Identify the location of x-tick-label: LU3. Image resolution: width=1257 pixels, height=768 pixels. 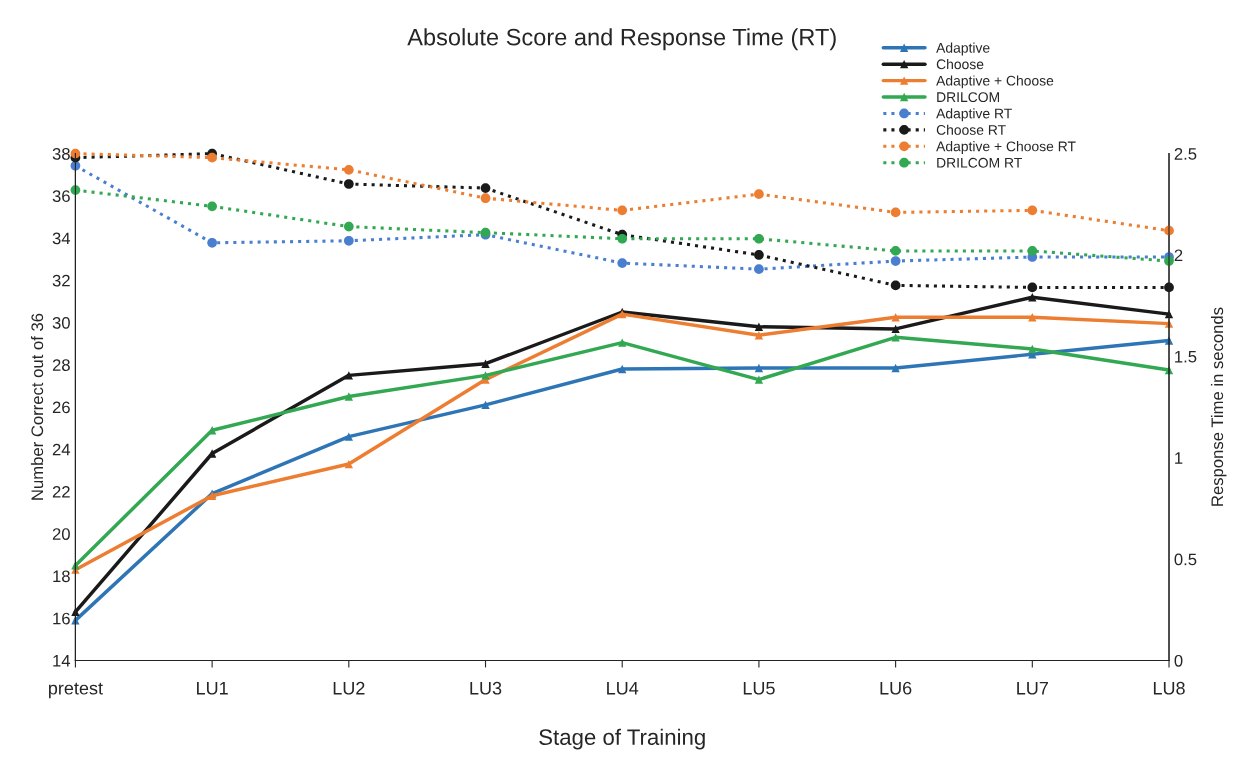
(486, 688).